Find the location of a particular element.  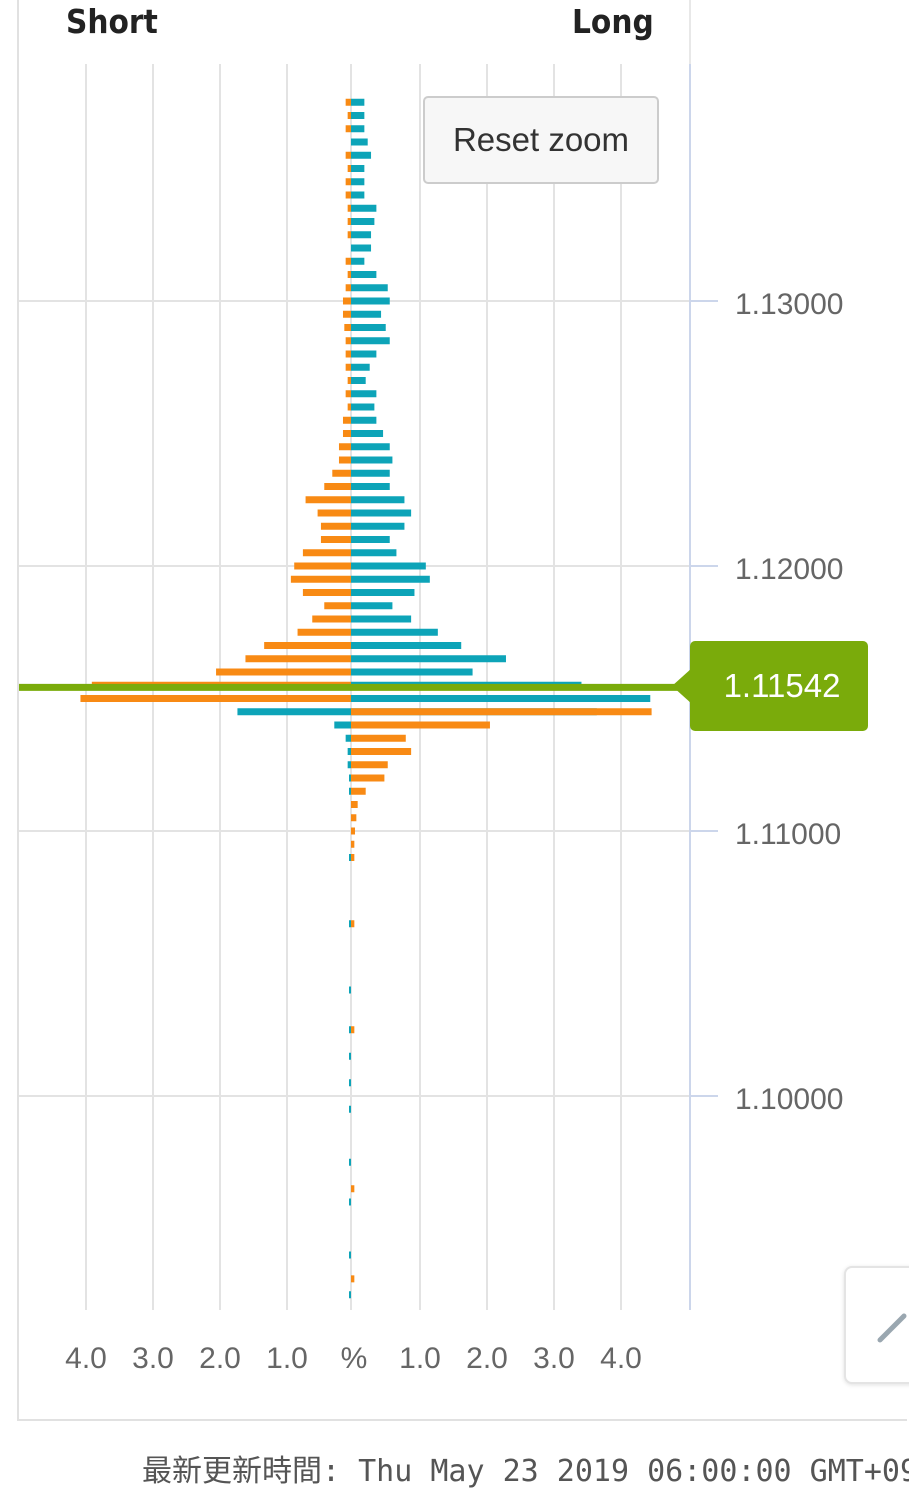

scroll-to-top-button is located at coordinates (876, 1325).